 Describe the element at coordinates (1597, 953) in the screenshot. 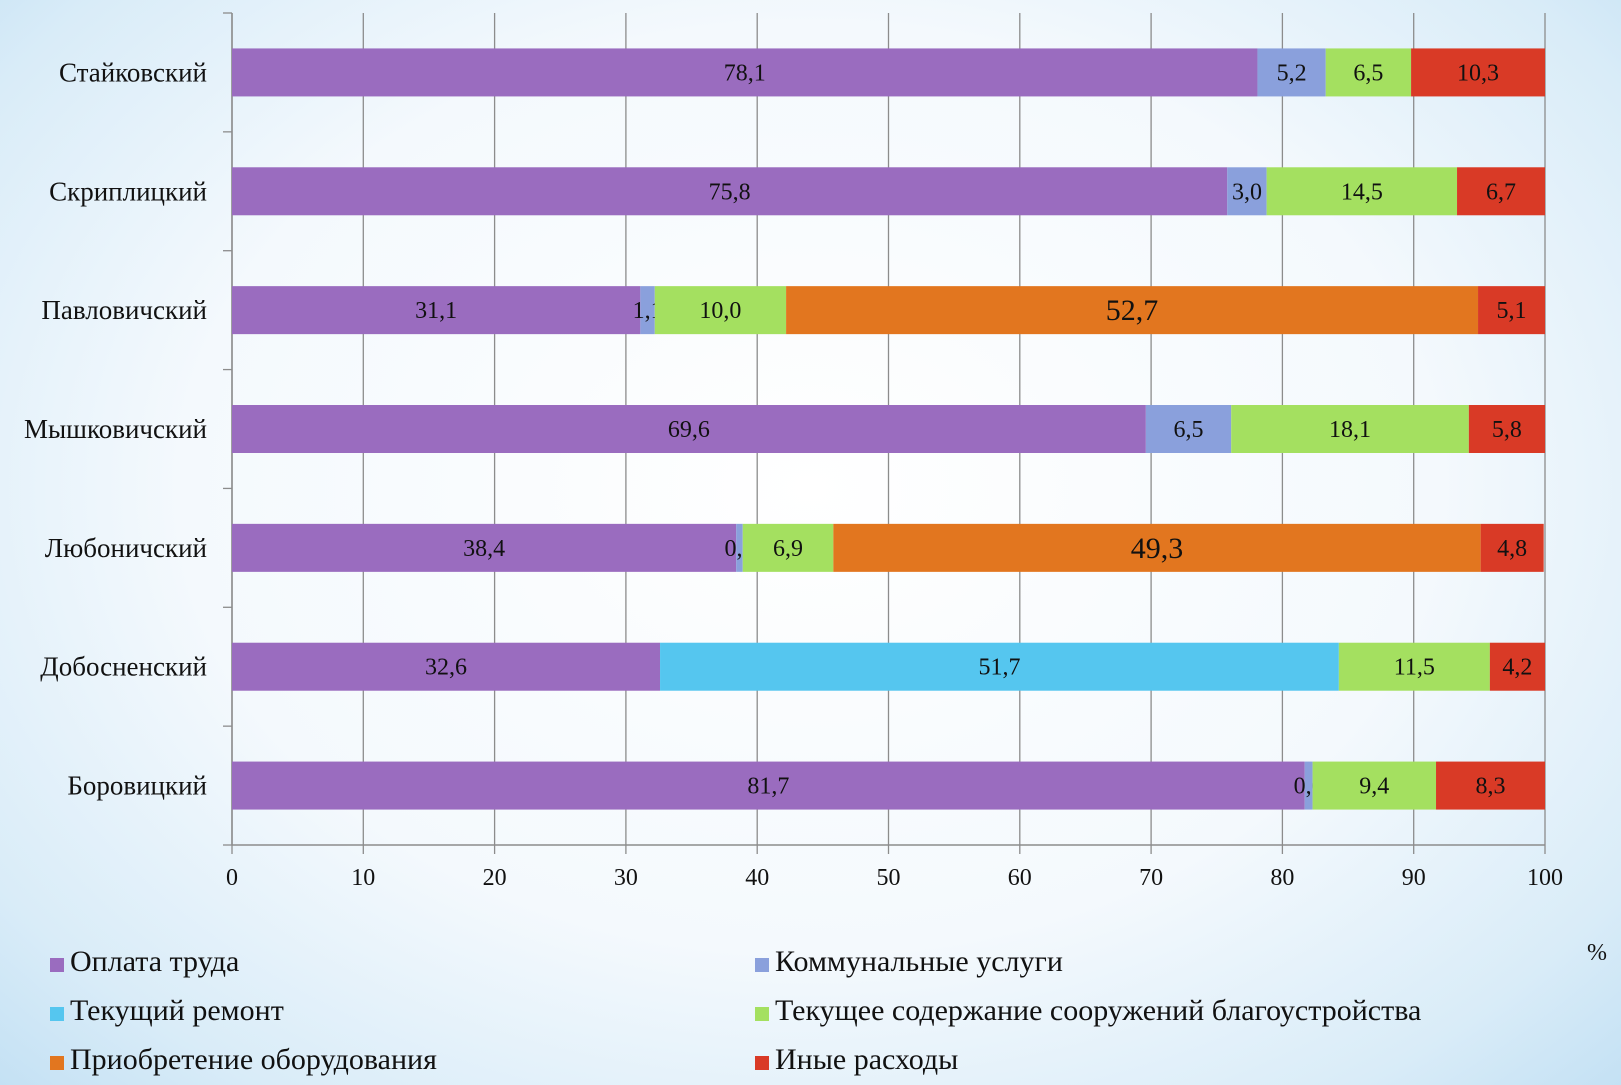

I see `x-axis-unit-label: %` at that location.